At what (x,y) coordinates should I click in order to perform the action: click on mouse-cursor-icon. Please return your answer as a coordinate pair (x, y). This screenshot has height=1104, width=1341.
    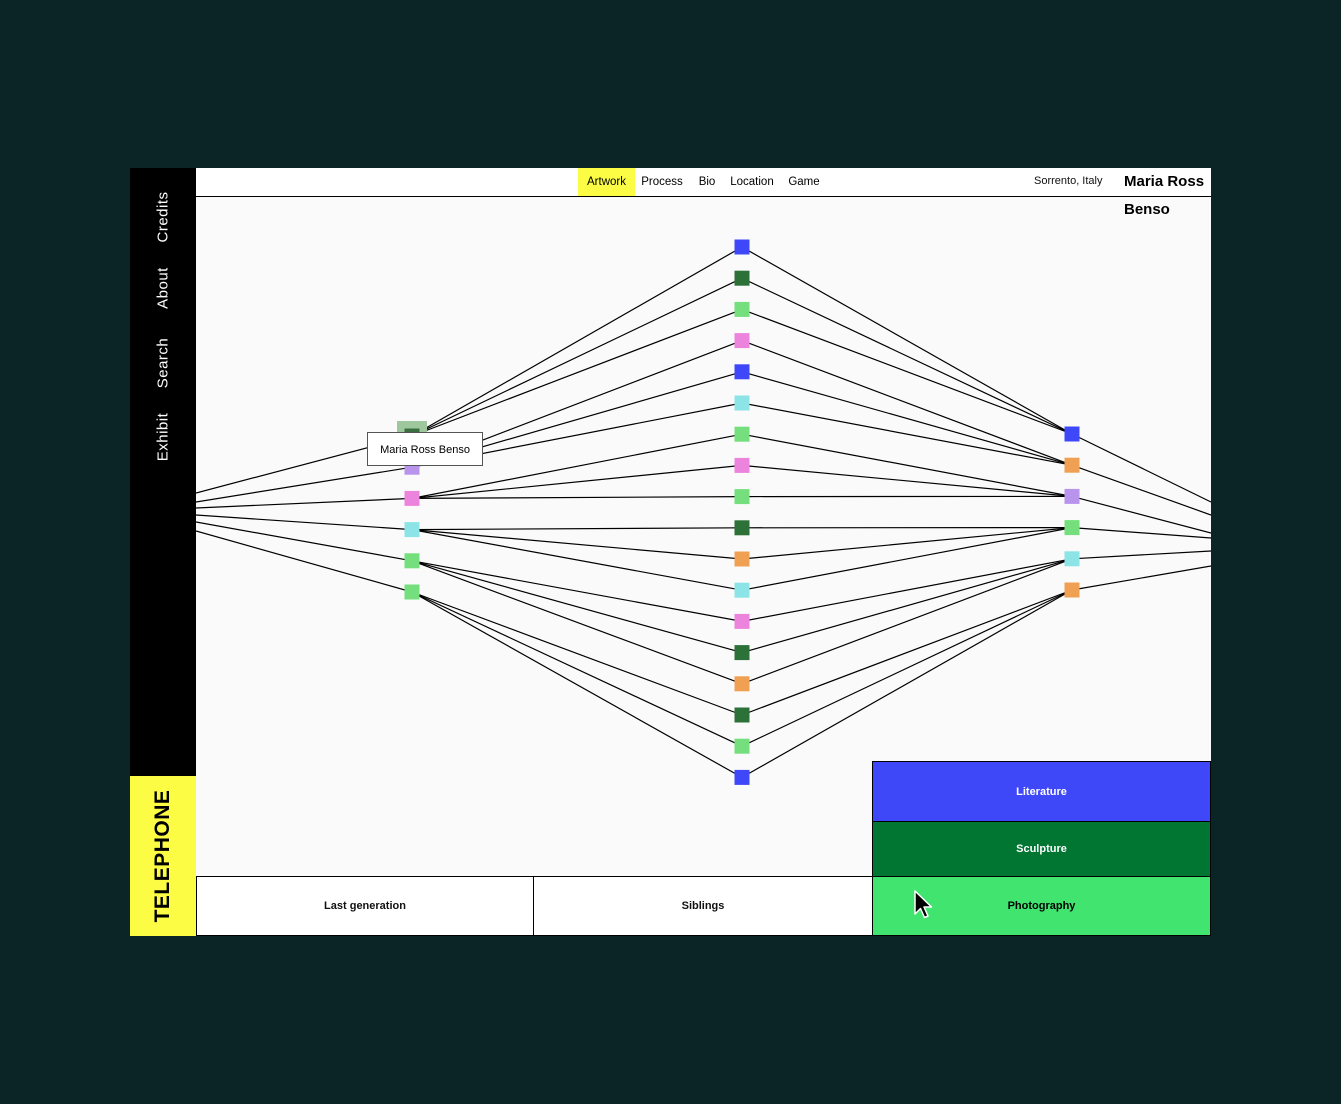
    Looking at the image, I should click on (923, 904).